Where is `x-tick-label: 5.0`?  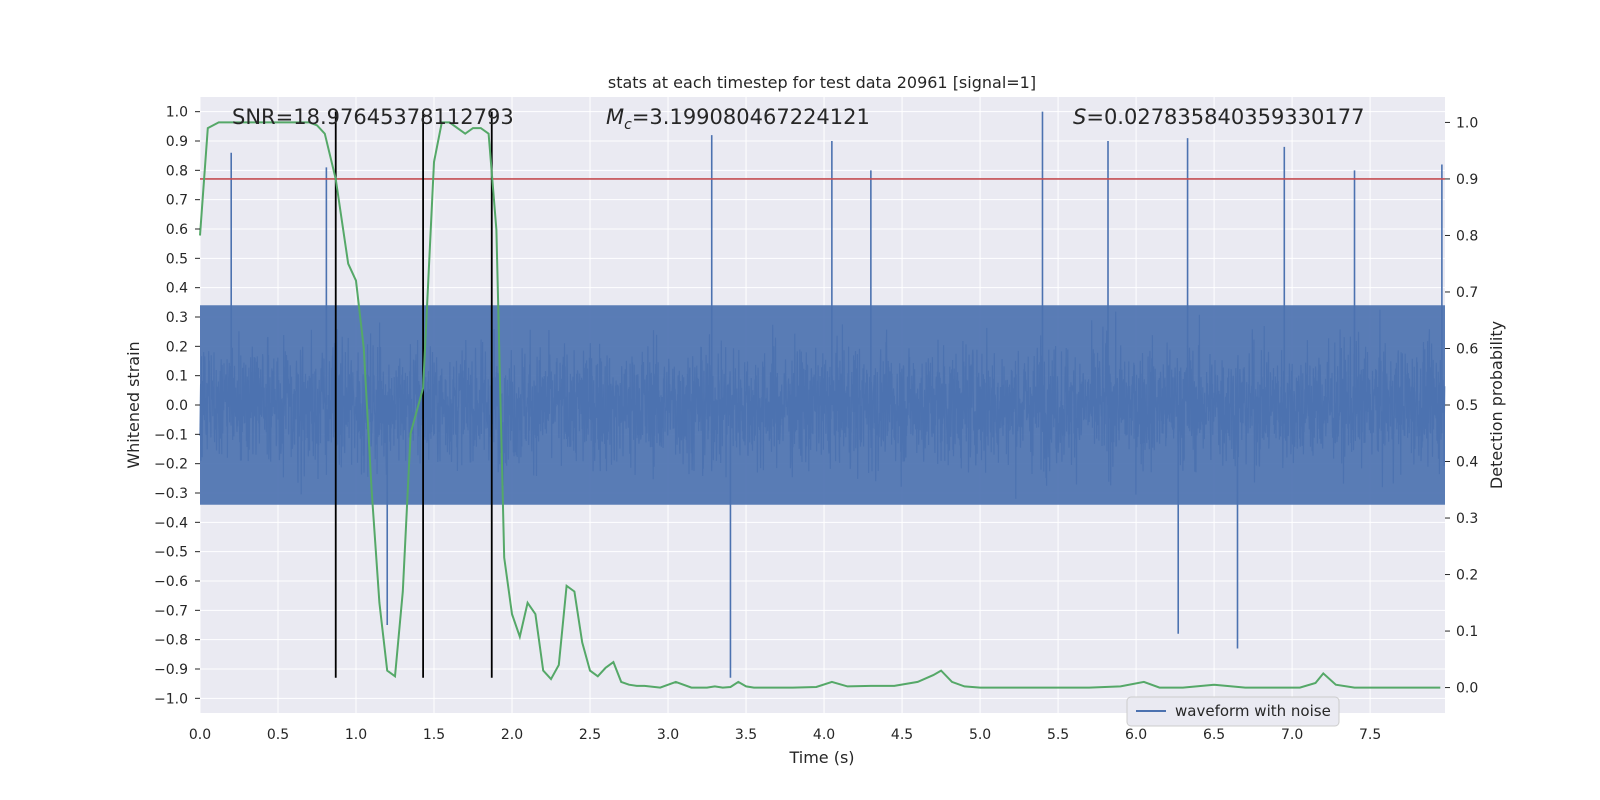 x-tick-label: 5.0 is located at coordinates (980, 735).